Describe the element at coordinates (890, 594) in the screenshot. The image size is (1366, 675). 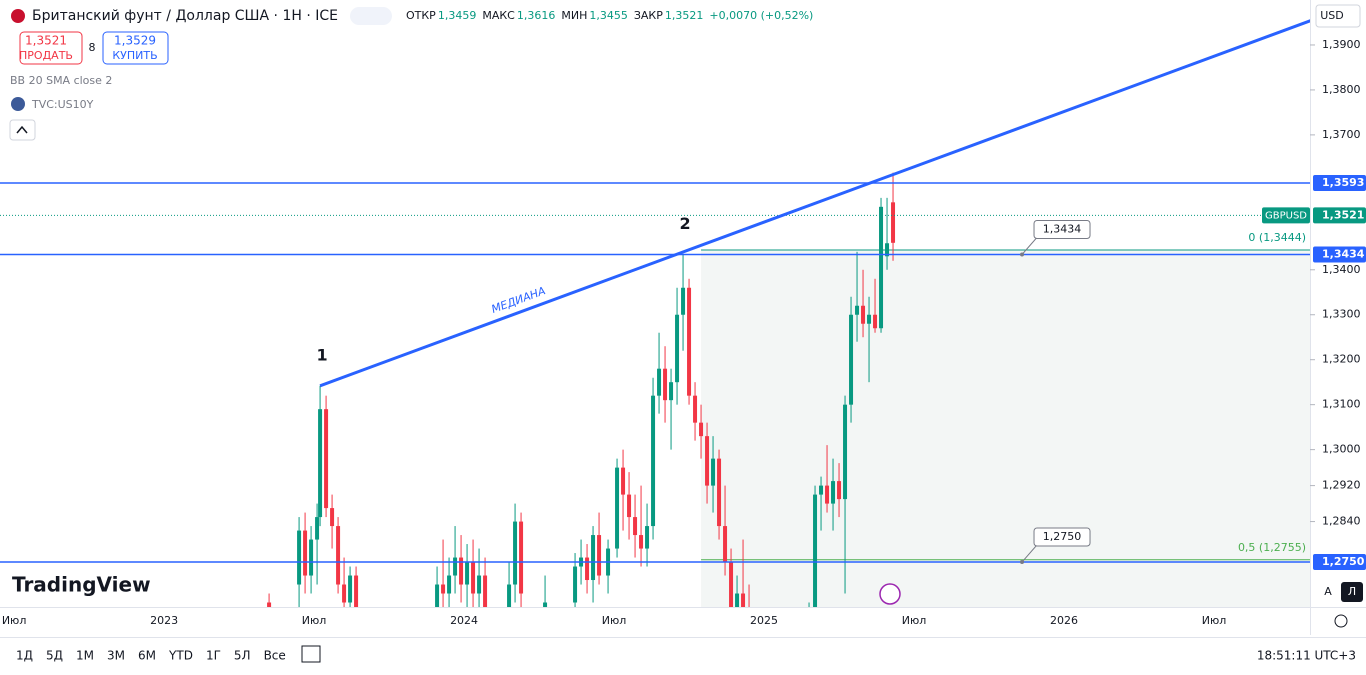
I see `event-icon` at that location.